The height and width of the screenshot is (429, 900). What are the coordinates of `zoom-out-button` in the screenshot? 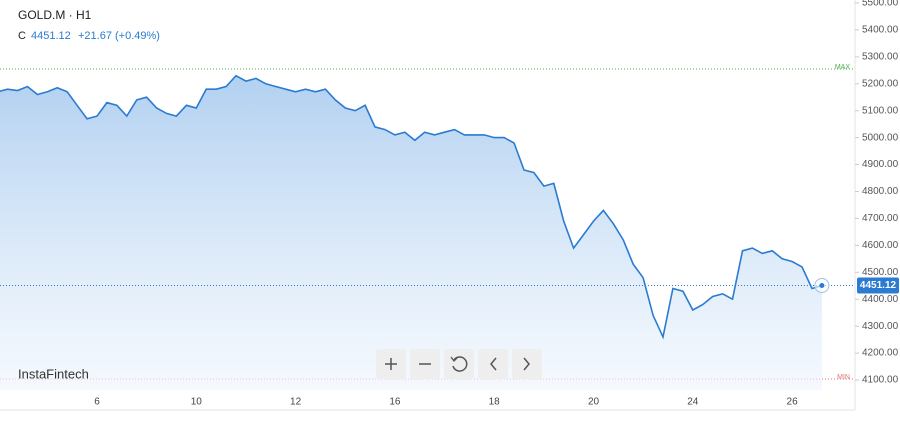 It's located at (425, 364).